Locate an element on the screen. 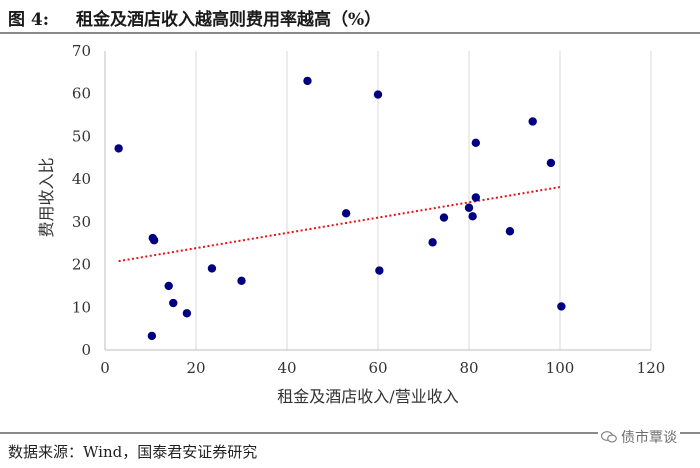 This screenshot has width=700, height=468. figure-header: 图 4: 租金及酒店收入越高则费用率越高（%） is located at coordinates (350, 17).